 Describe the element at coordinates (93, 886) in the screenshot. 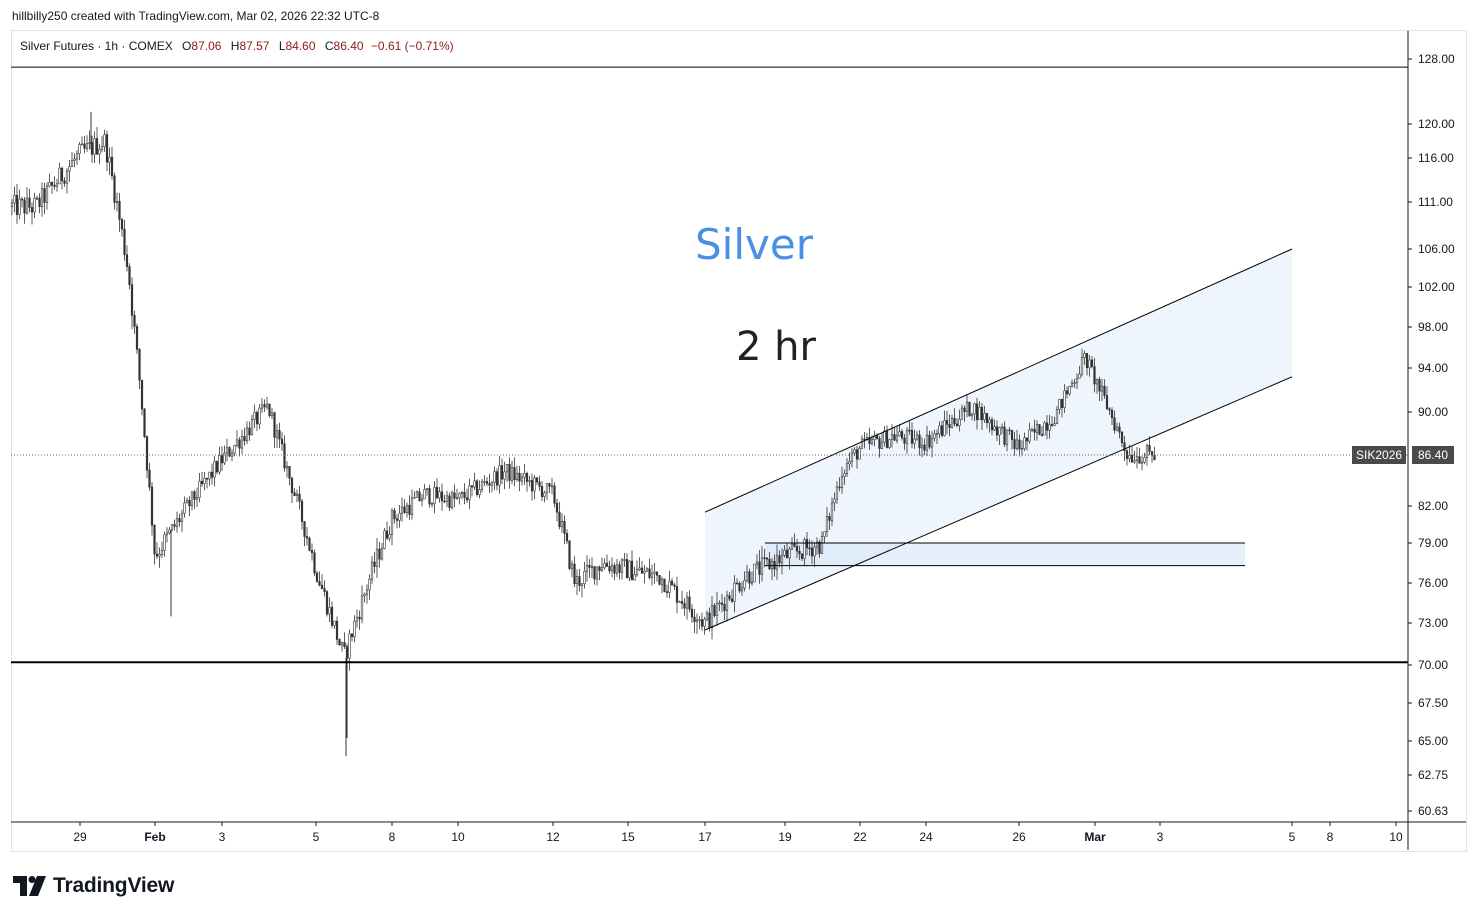

I see `tradingview-logo: TradingView` at that location.